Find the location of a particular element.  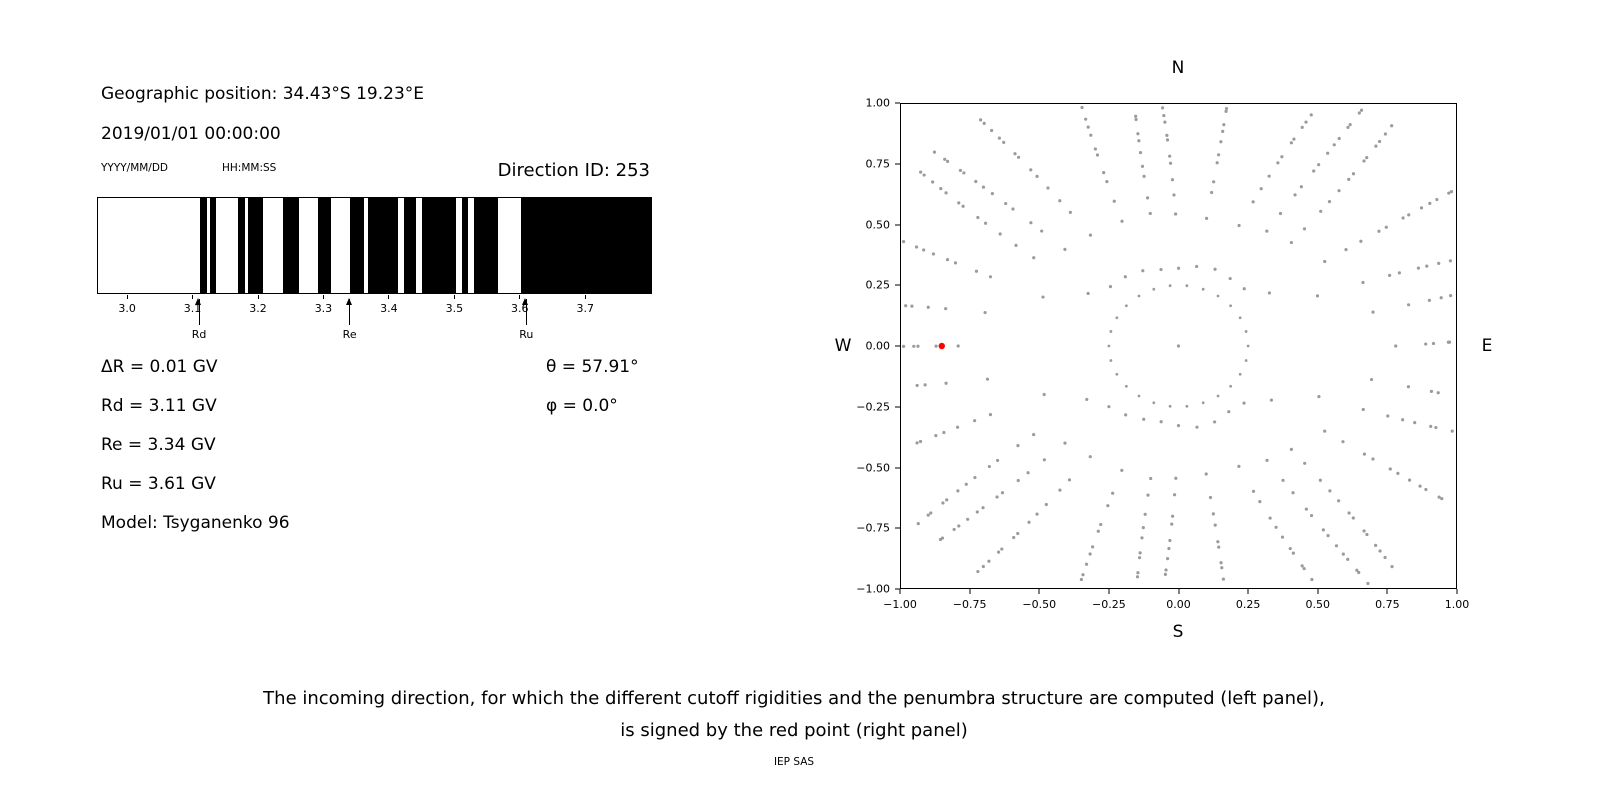

x-tick-label: 0.75 is located at coordinates (1387, 604).